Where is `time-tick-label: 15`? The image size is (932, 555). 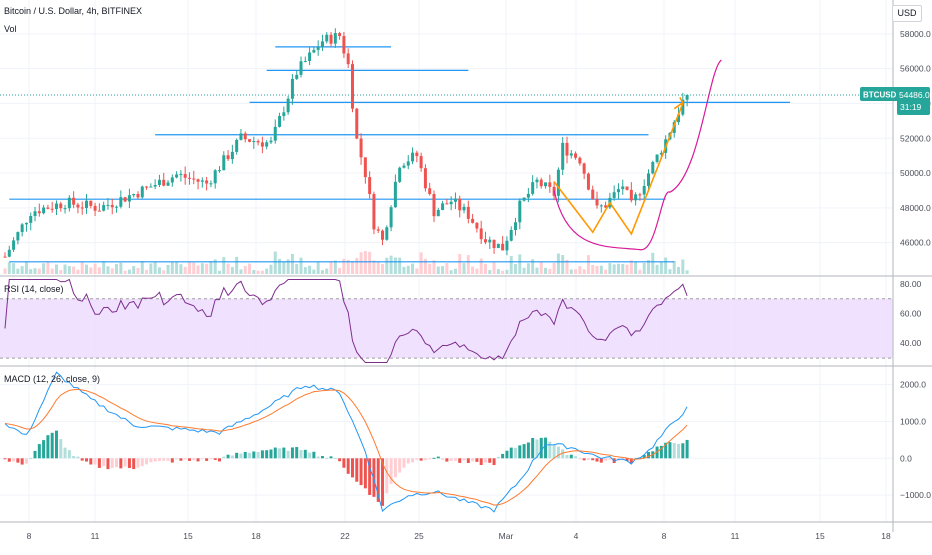
time-tick-label: 15 is located at coordinates (820, 536).